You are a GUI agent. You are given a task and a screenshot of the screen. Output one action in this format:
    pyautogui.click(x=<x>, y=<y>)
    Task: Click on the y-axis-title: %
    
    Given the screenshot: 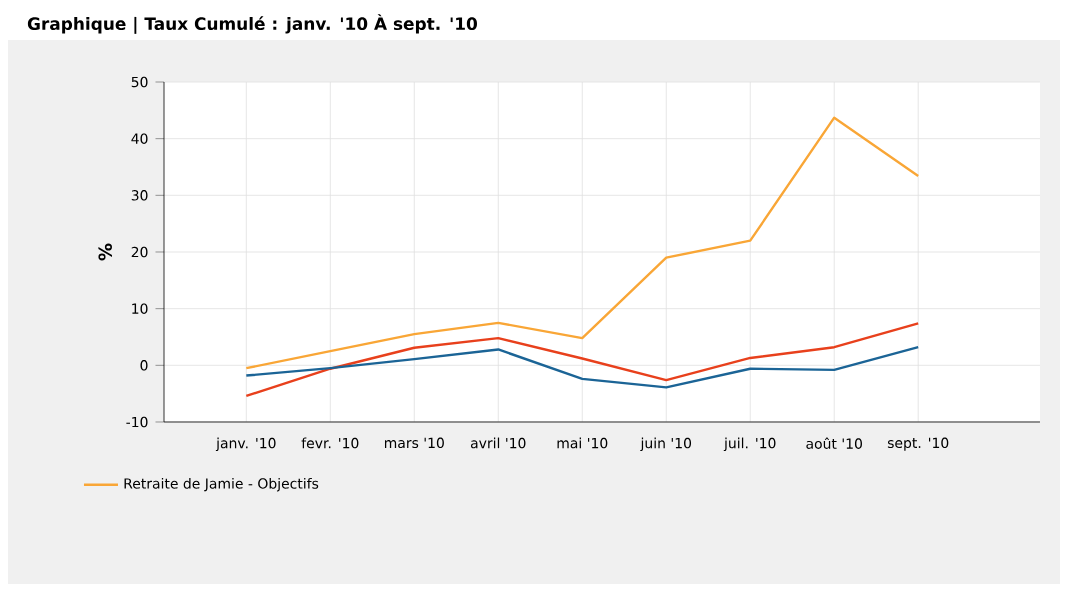 What is the action you would take?
    pyautogui.click(x=105, y=252)
    